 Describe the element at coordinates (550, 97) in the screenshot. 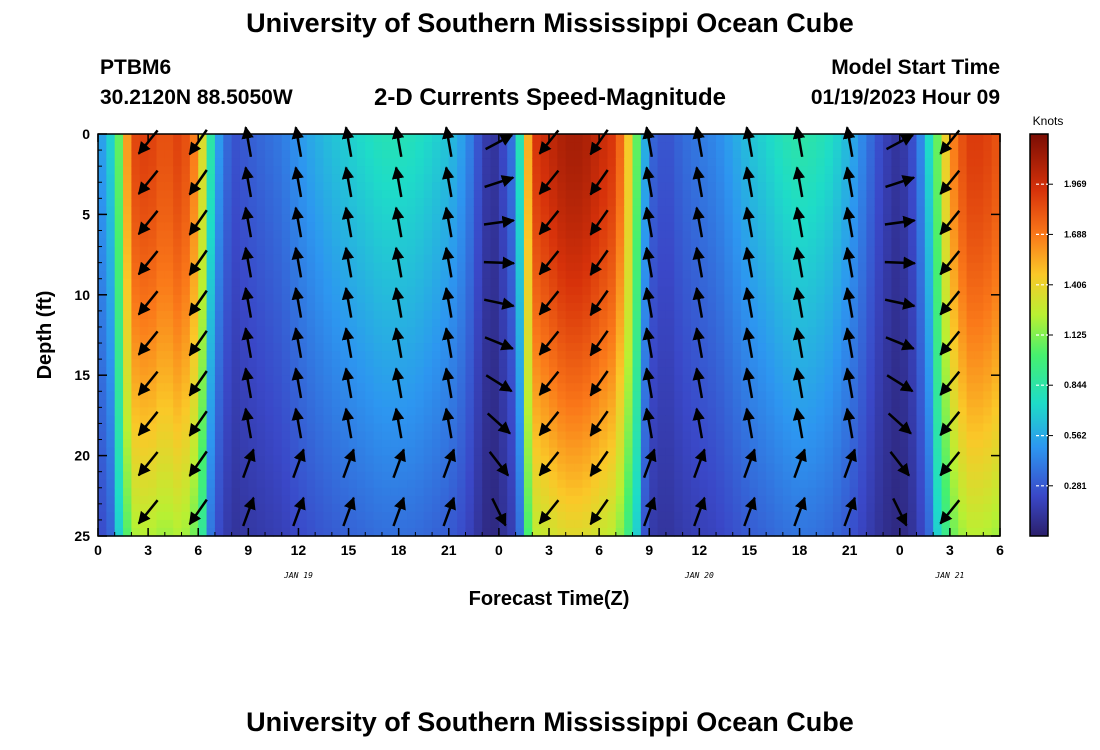

I see `chart-subtitle: 2-D Currents Speed-Magnitude` at that location.